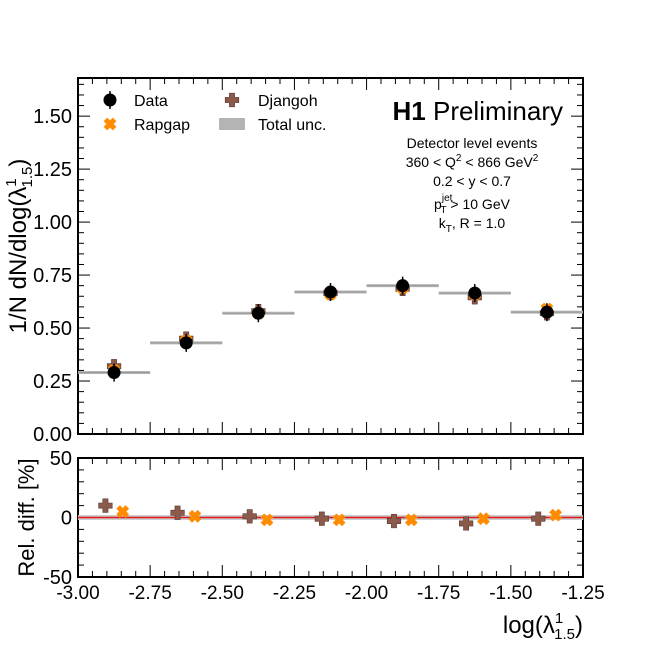  What do you see at coordinates (288, 101) in the screenshot?
I see `legend-djangoh-label: Djangoh` at bounding box center [288, 101].